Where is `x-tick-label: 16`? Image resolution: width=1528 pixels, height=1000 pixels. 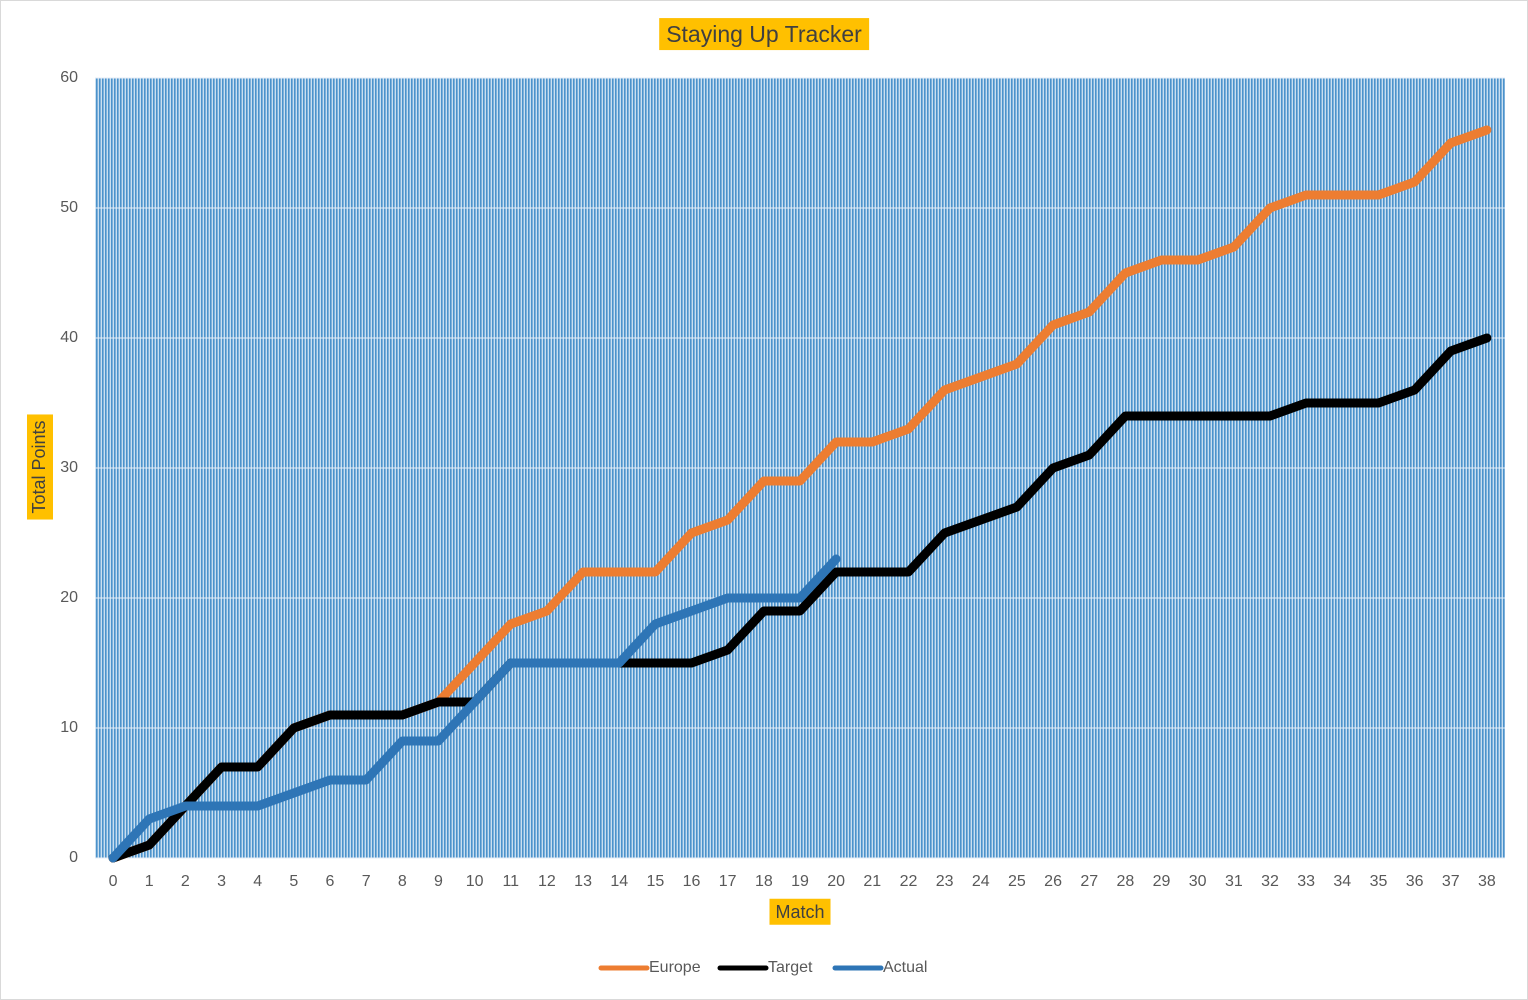 x-tick-label: 16 is located at coordinates (692, 881).